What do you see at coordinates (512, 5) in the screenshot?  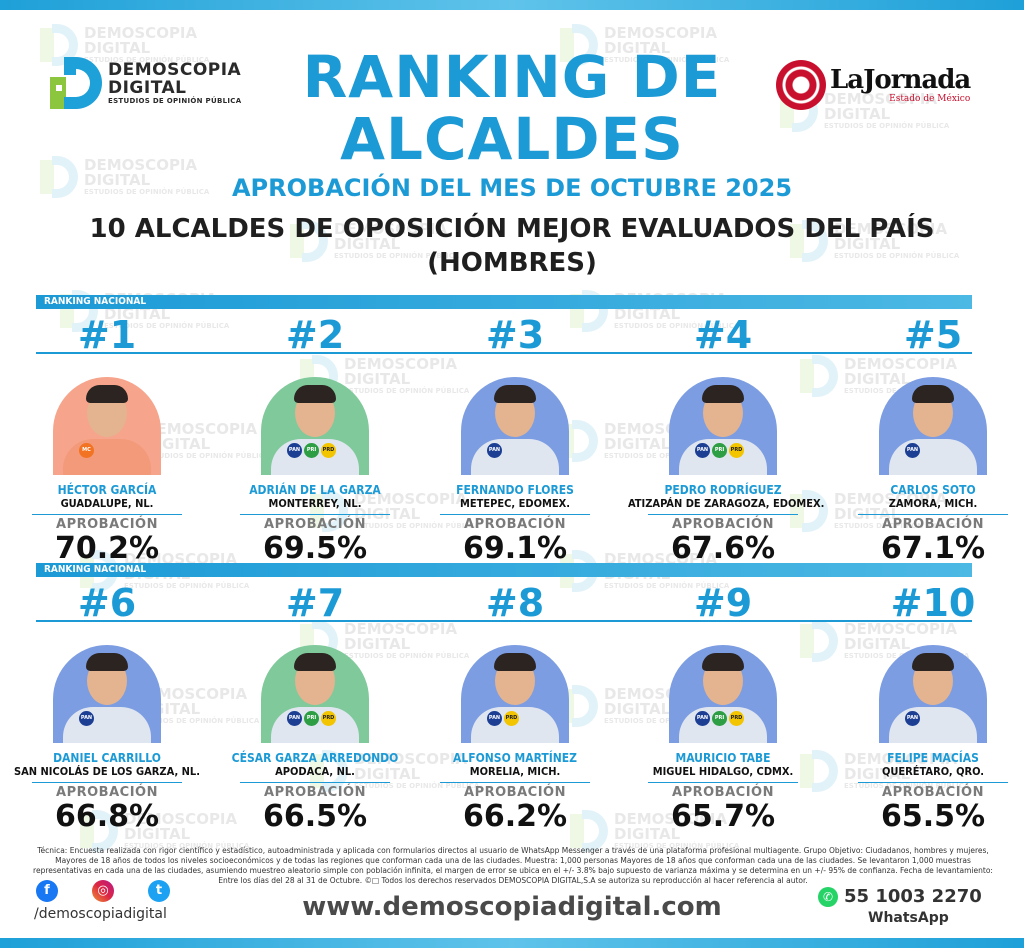 I see `top-accent-bar` at bounding box center [512, 5].